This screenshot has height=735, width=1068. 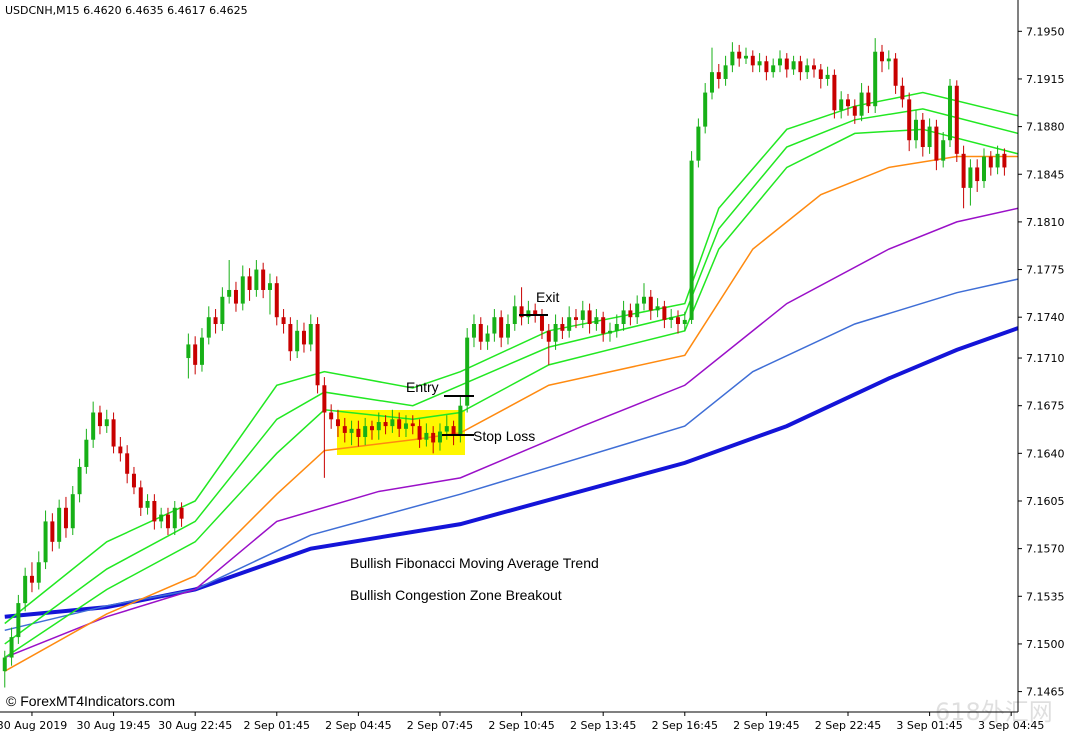 What do you see at coordinates (195, 725) in the screenshot?
I see `x-tick-label: 30 Aug 22:45` at bounding box center [195, 725].